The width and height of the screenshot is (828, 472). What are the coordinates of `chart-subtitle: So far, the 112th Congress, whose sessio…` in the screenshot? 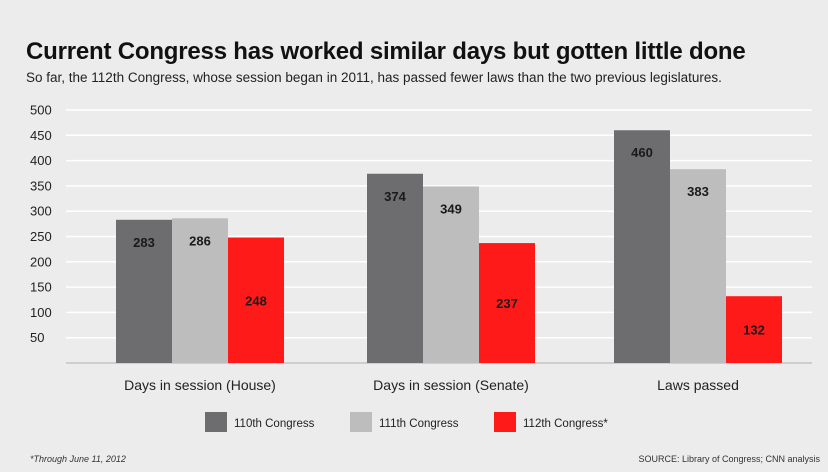 It's located at (374, 77).